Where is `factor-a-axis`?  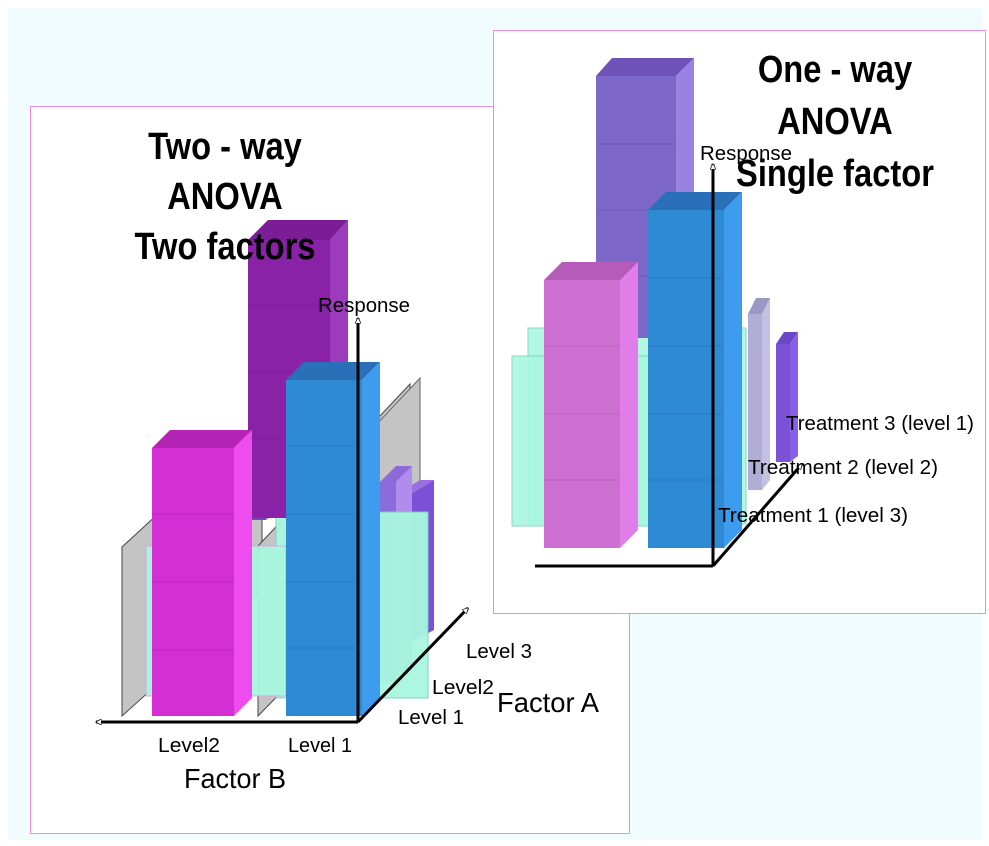
factor-a-axis is located at coordinates (413, 665).